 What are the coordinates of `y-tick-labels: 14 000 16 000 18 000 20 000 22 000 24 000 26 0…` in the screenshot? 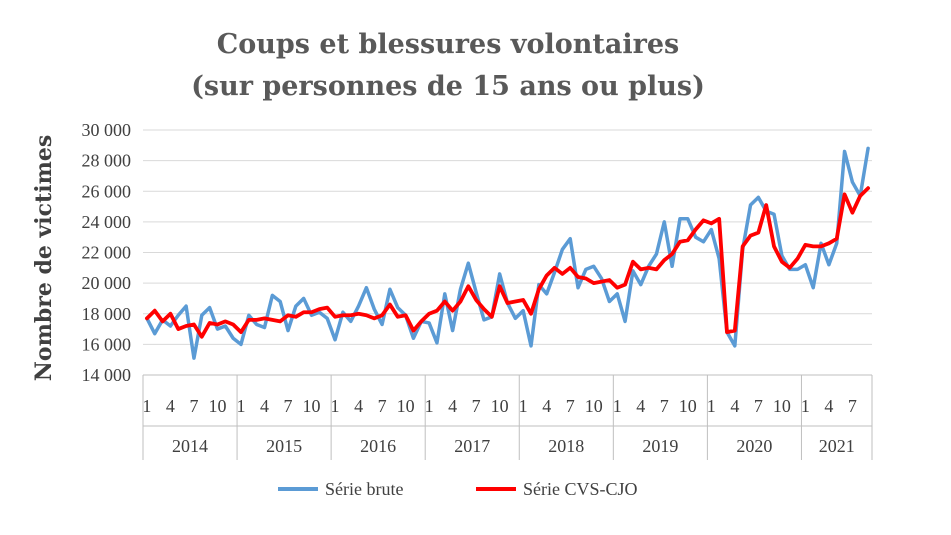 It's located at (107, 252).